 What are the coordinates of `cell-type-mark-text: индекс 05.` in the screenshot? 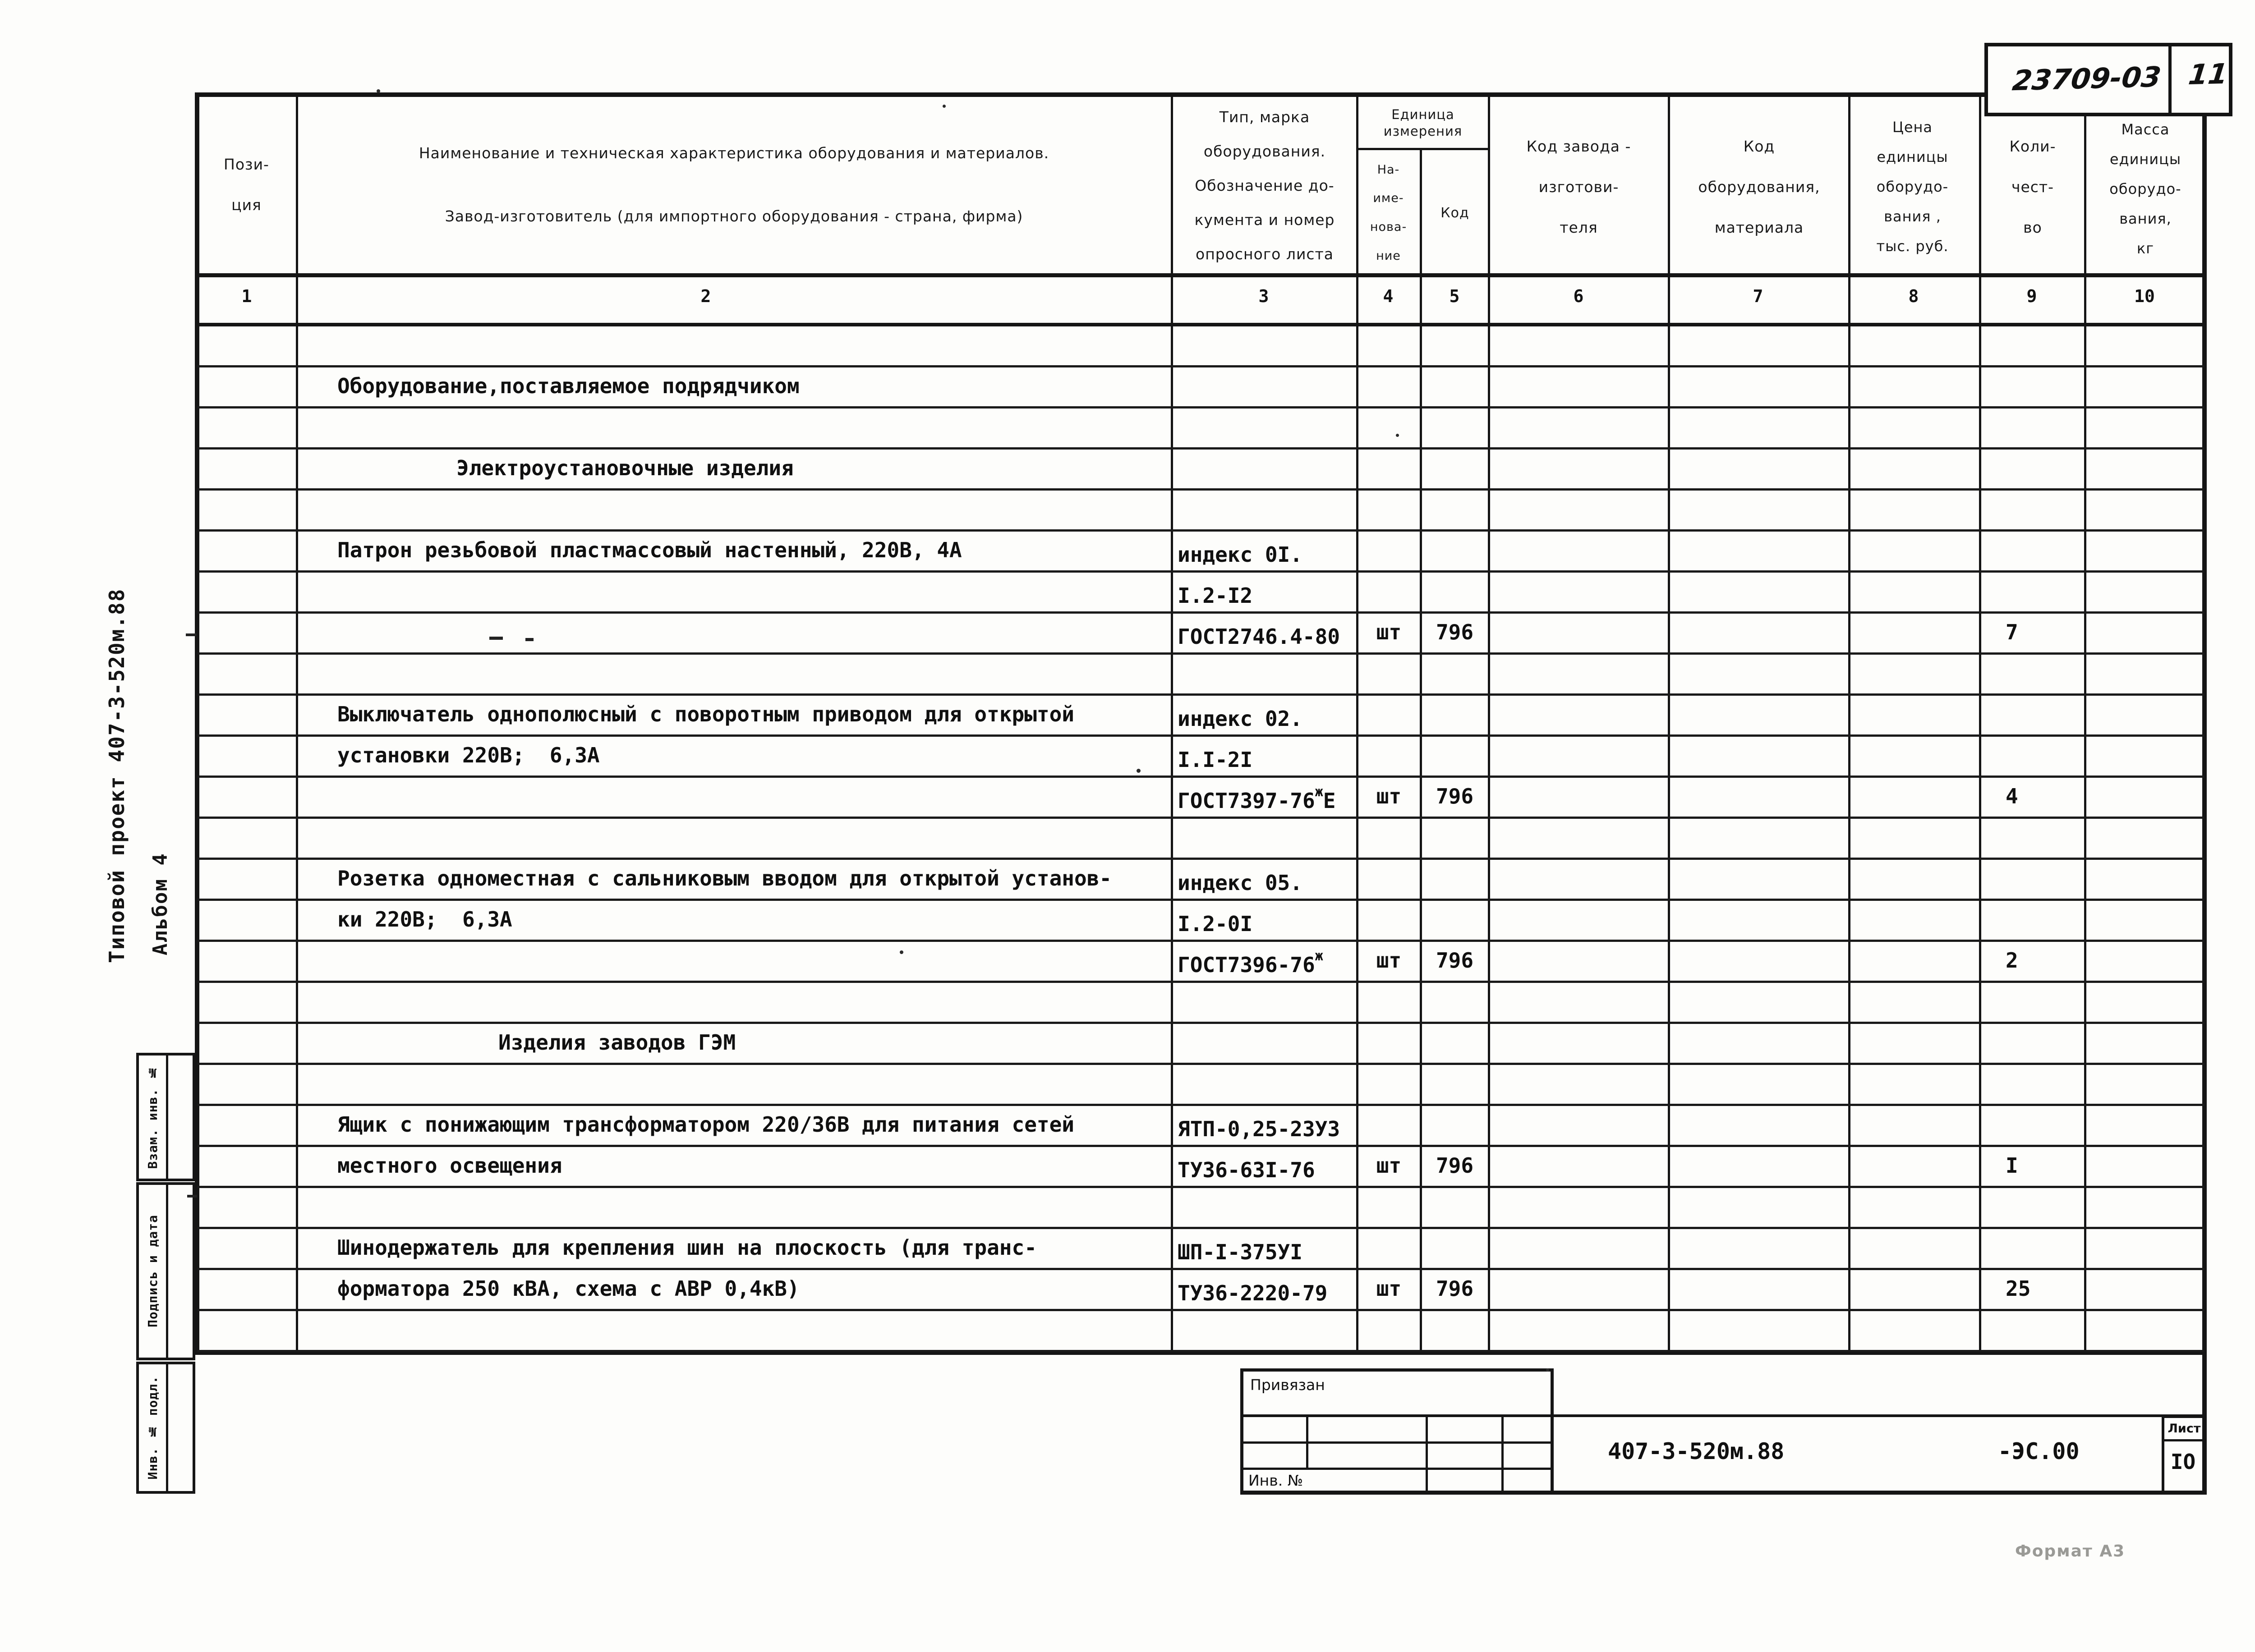 It's located at (1240, 883).